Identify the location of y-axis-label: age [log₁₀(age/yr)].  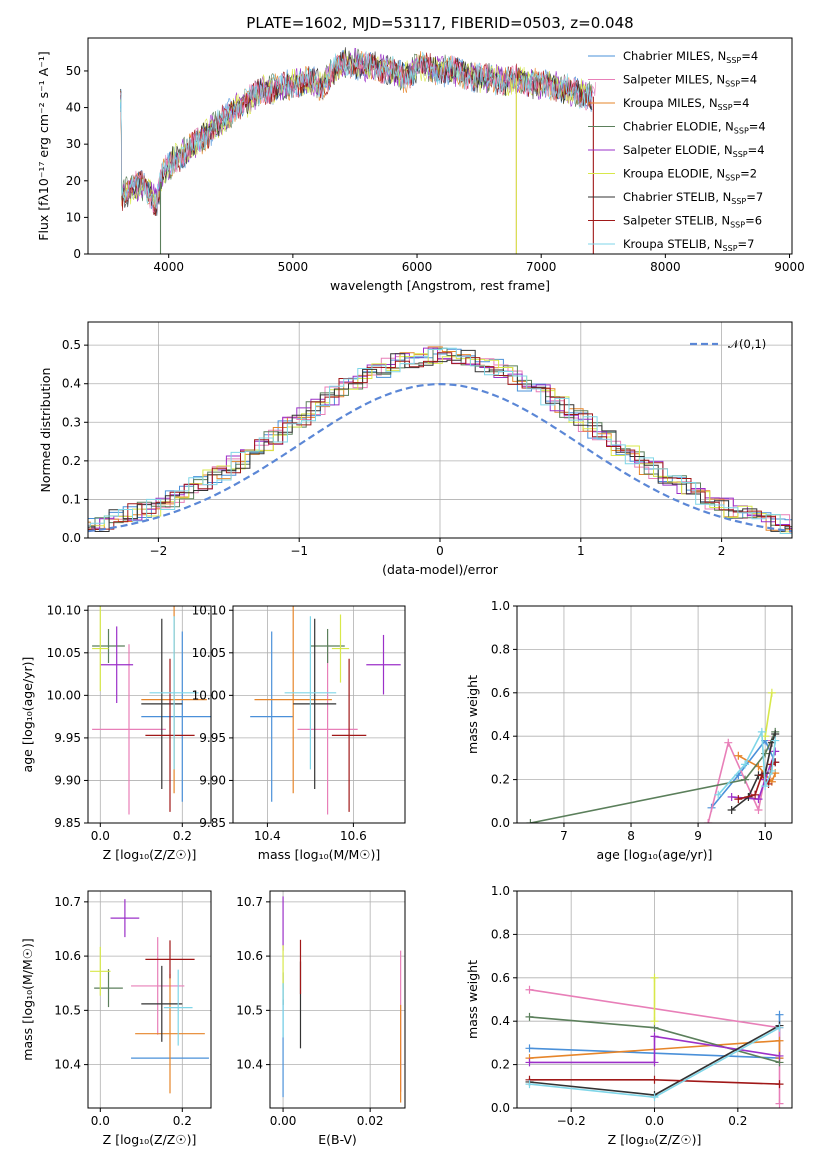
(27, 715).